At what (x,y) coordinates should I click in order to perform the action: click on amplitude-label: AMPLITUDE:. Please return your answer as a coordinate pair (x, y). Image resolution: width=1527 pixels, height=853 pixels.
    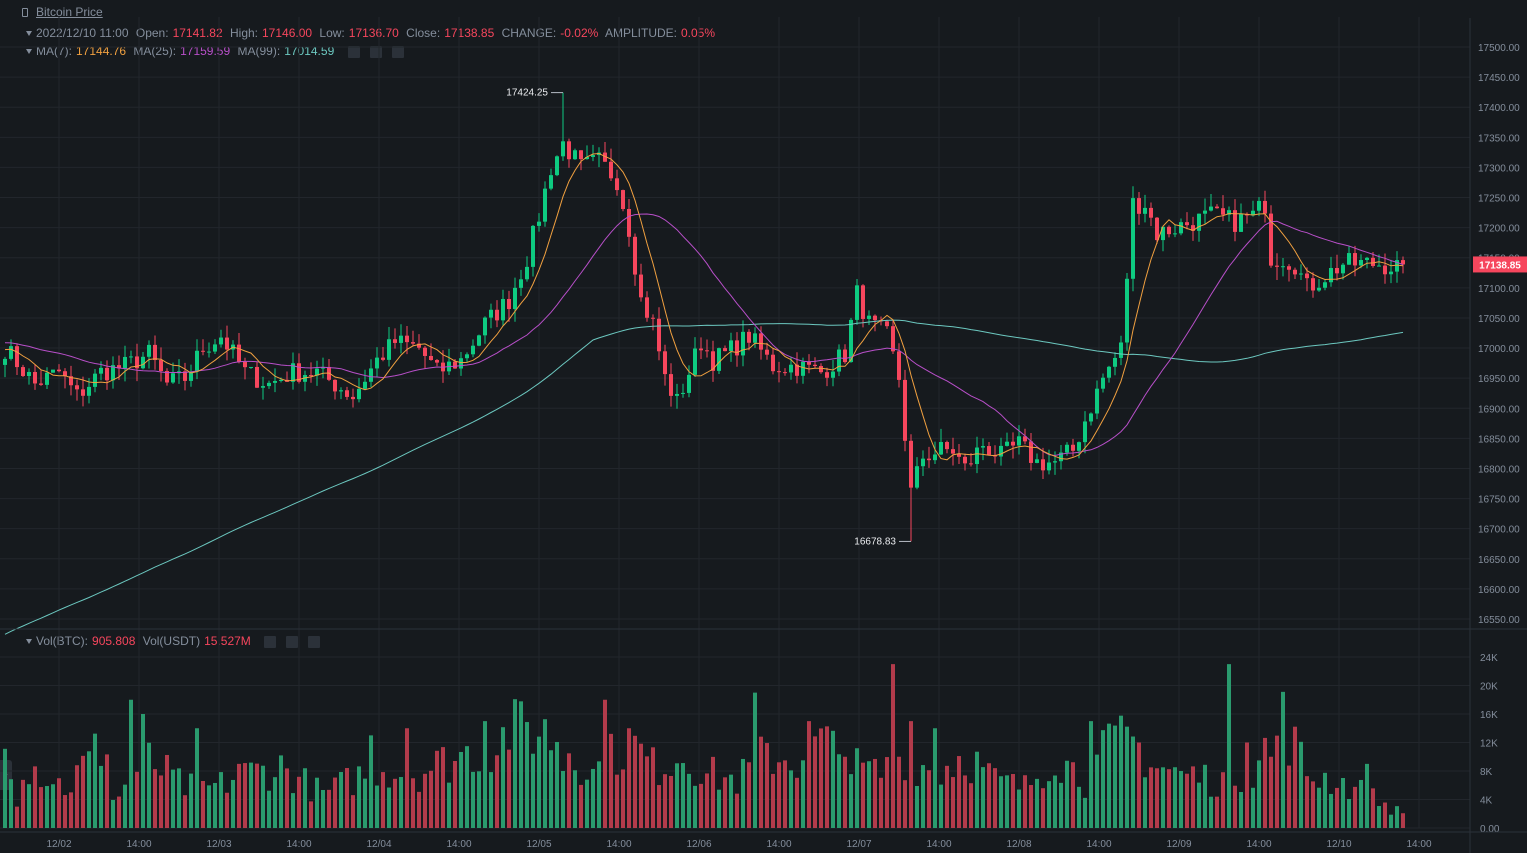
    Looking at the image, I should click on (640, 33).